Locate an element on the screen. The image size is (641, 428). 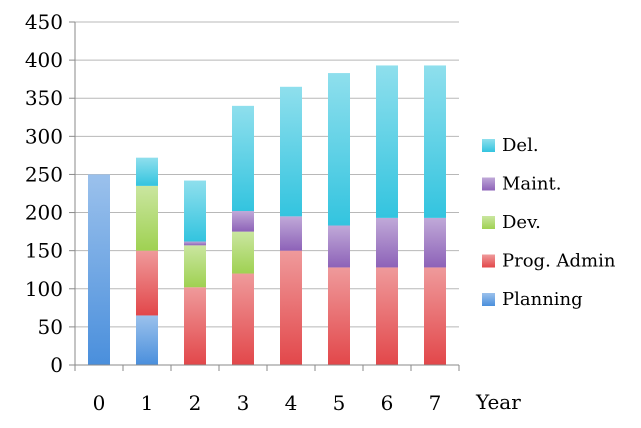
legend-label: Planning is located at coordinates (542, 299).